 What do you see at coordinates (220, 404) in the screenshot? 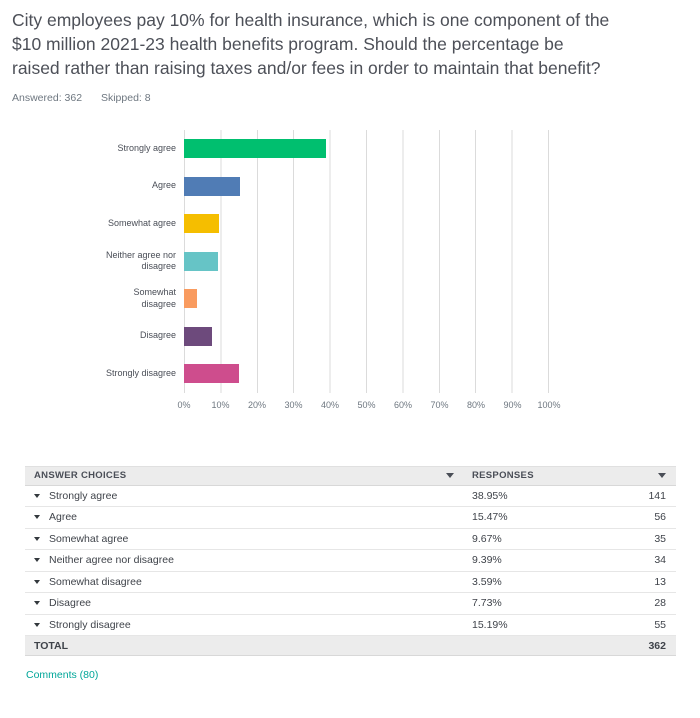
I see `x-tick-label: 10%` at bounding box center [220, 404].